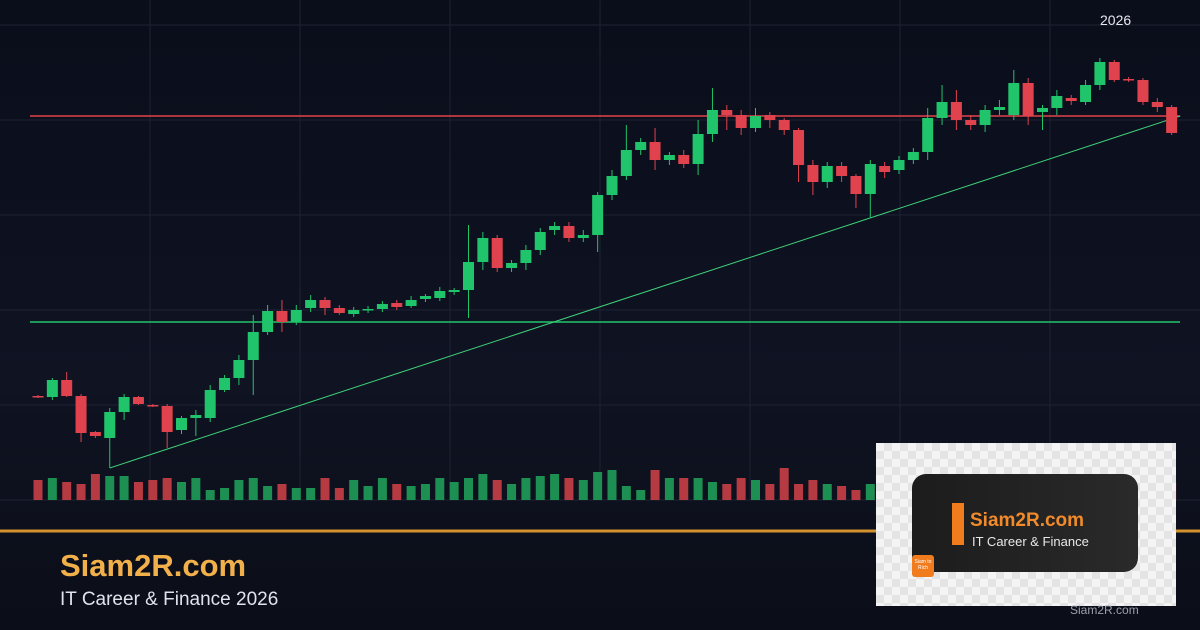 Image resolution: width=1200 pixels, height=630 pixels. I want to click on site-subtitle: IT Career & Finance 2026, so click(169, 599).